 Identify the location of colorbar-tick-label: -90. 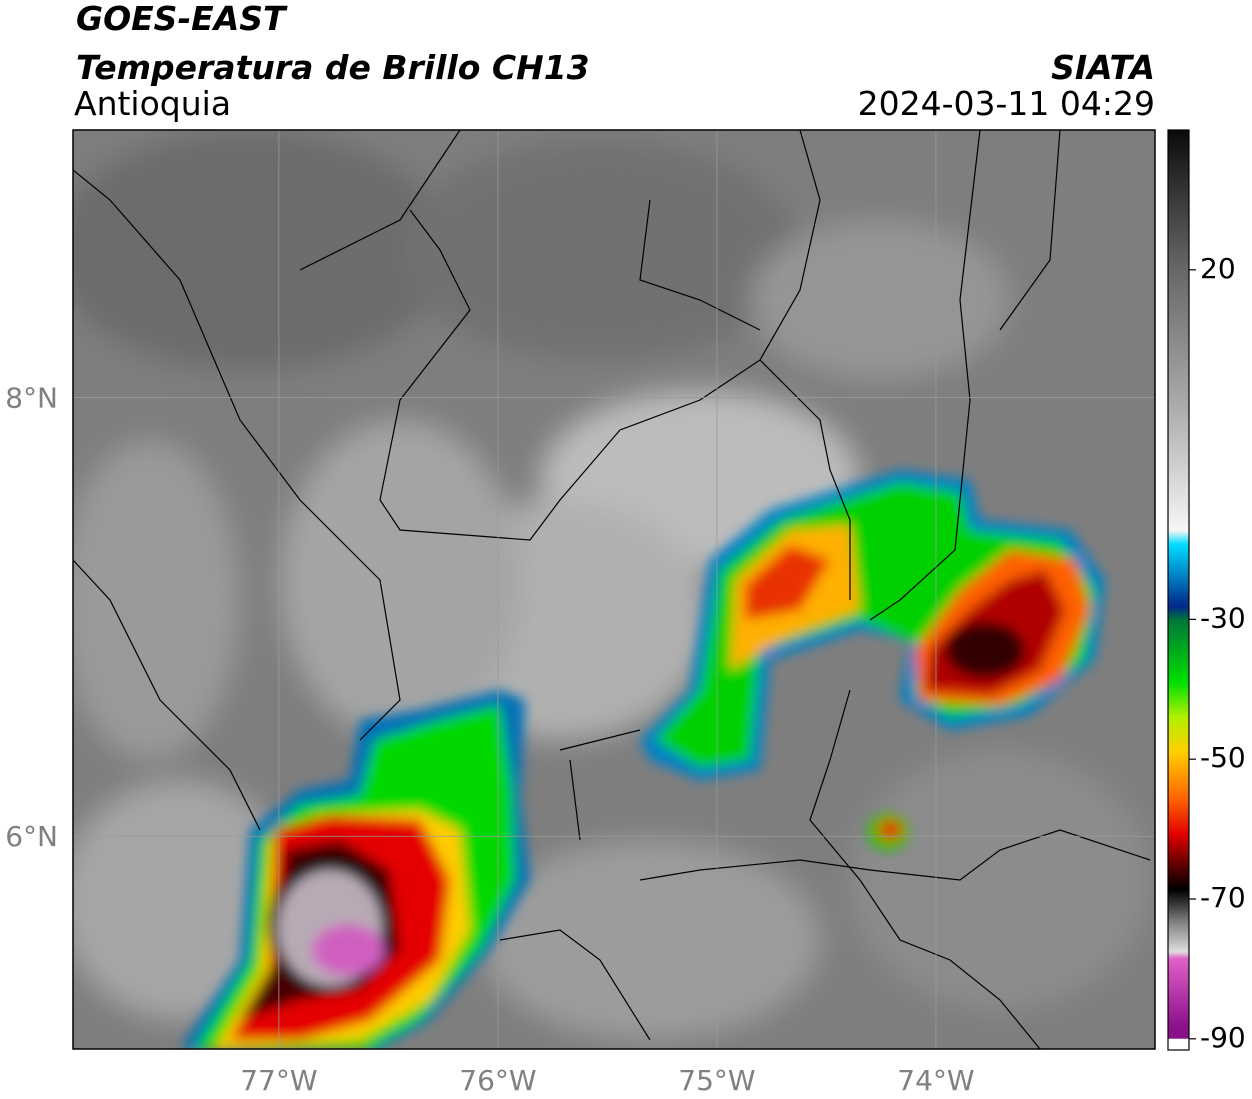
(1223, 1037).